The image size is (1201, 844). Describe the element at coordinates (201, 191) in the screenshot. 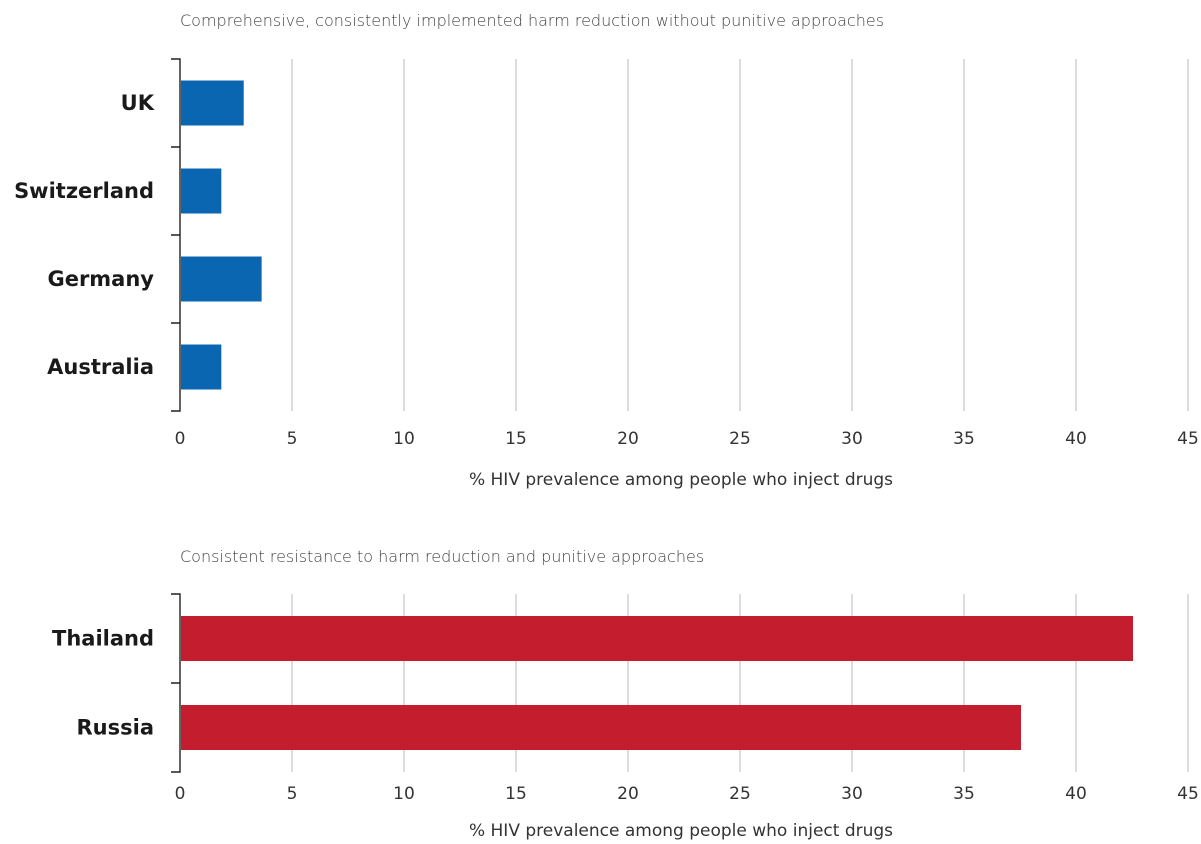

I see `bar-switzerland` at that location.